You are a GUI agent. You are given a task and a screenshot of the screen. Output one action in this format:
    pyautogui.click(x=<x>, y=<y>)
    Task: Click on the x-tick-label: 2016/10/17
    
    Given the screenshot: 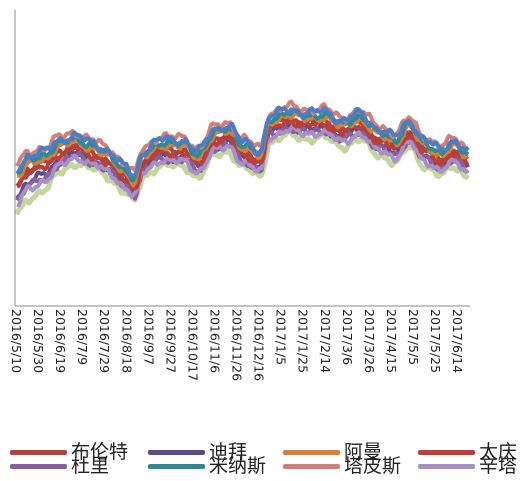 What is the action you would take?
    pyautogui.click(x=192, y=345)
    